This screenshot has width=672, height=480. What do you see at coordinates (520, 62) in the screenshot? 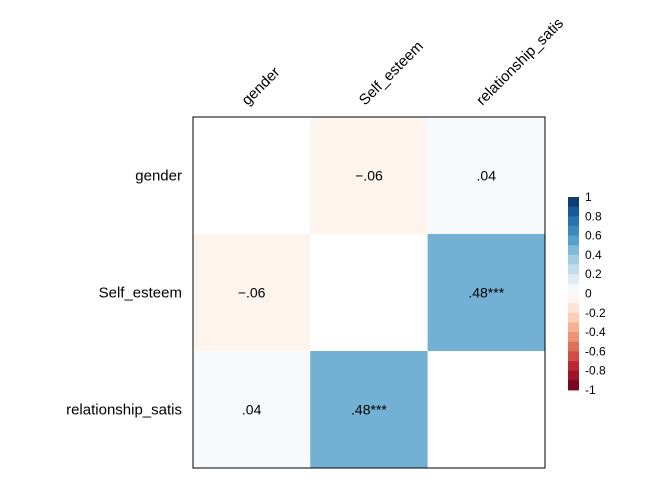
I see `column-label: relationship_satis` at bounding box center [520, 62].